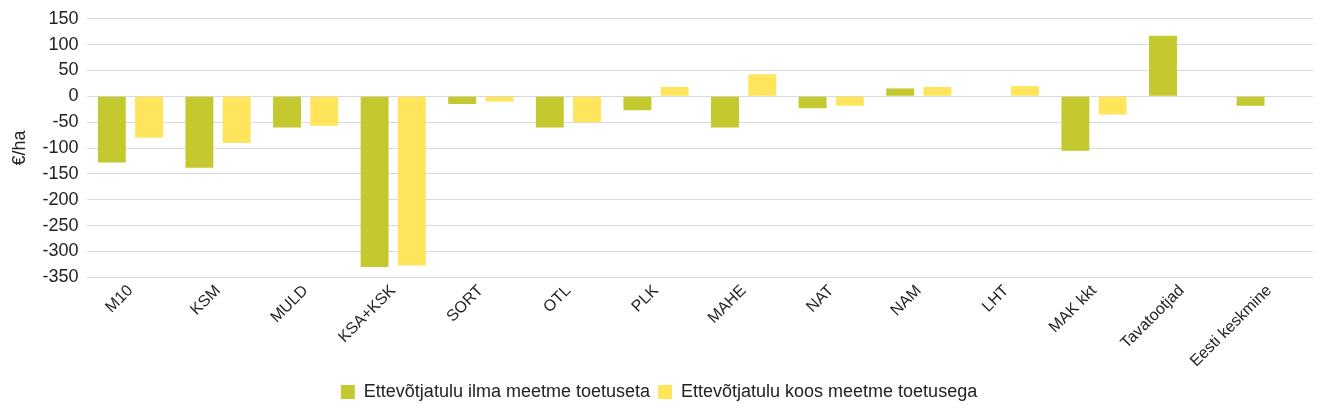 This screenshot has height=411, width=1333. I want to click on y-tick-label: -350, so click(60, 276).